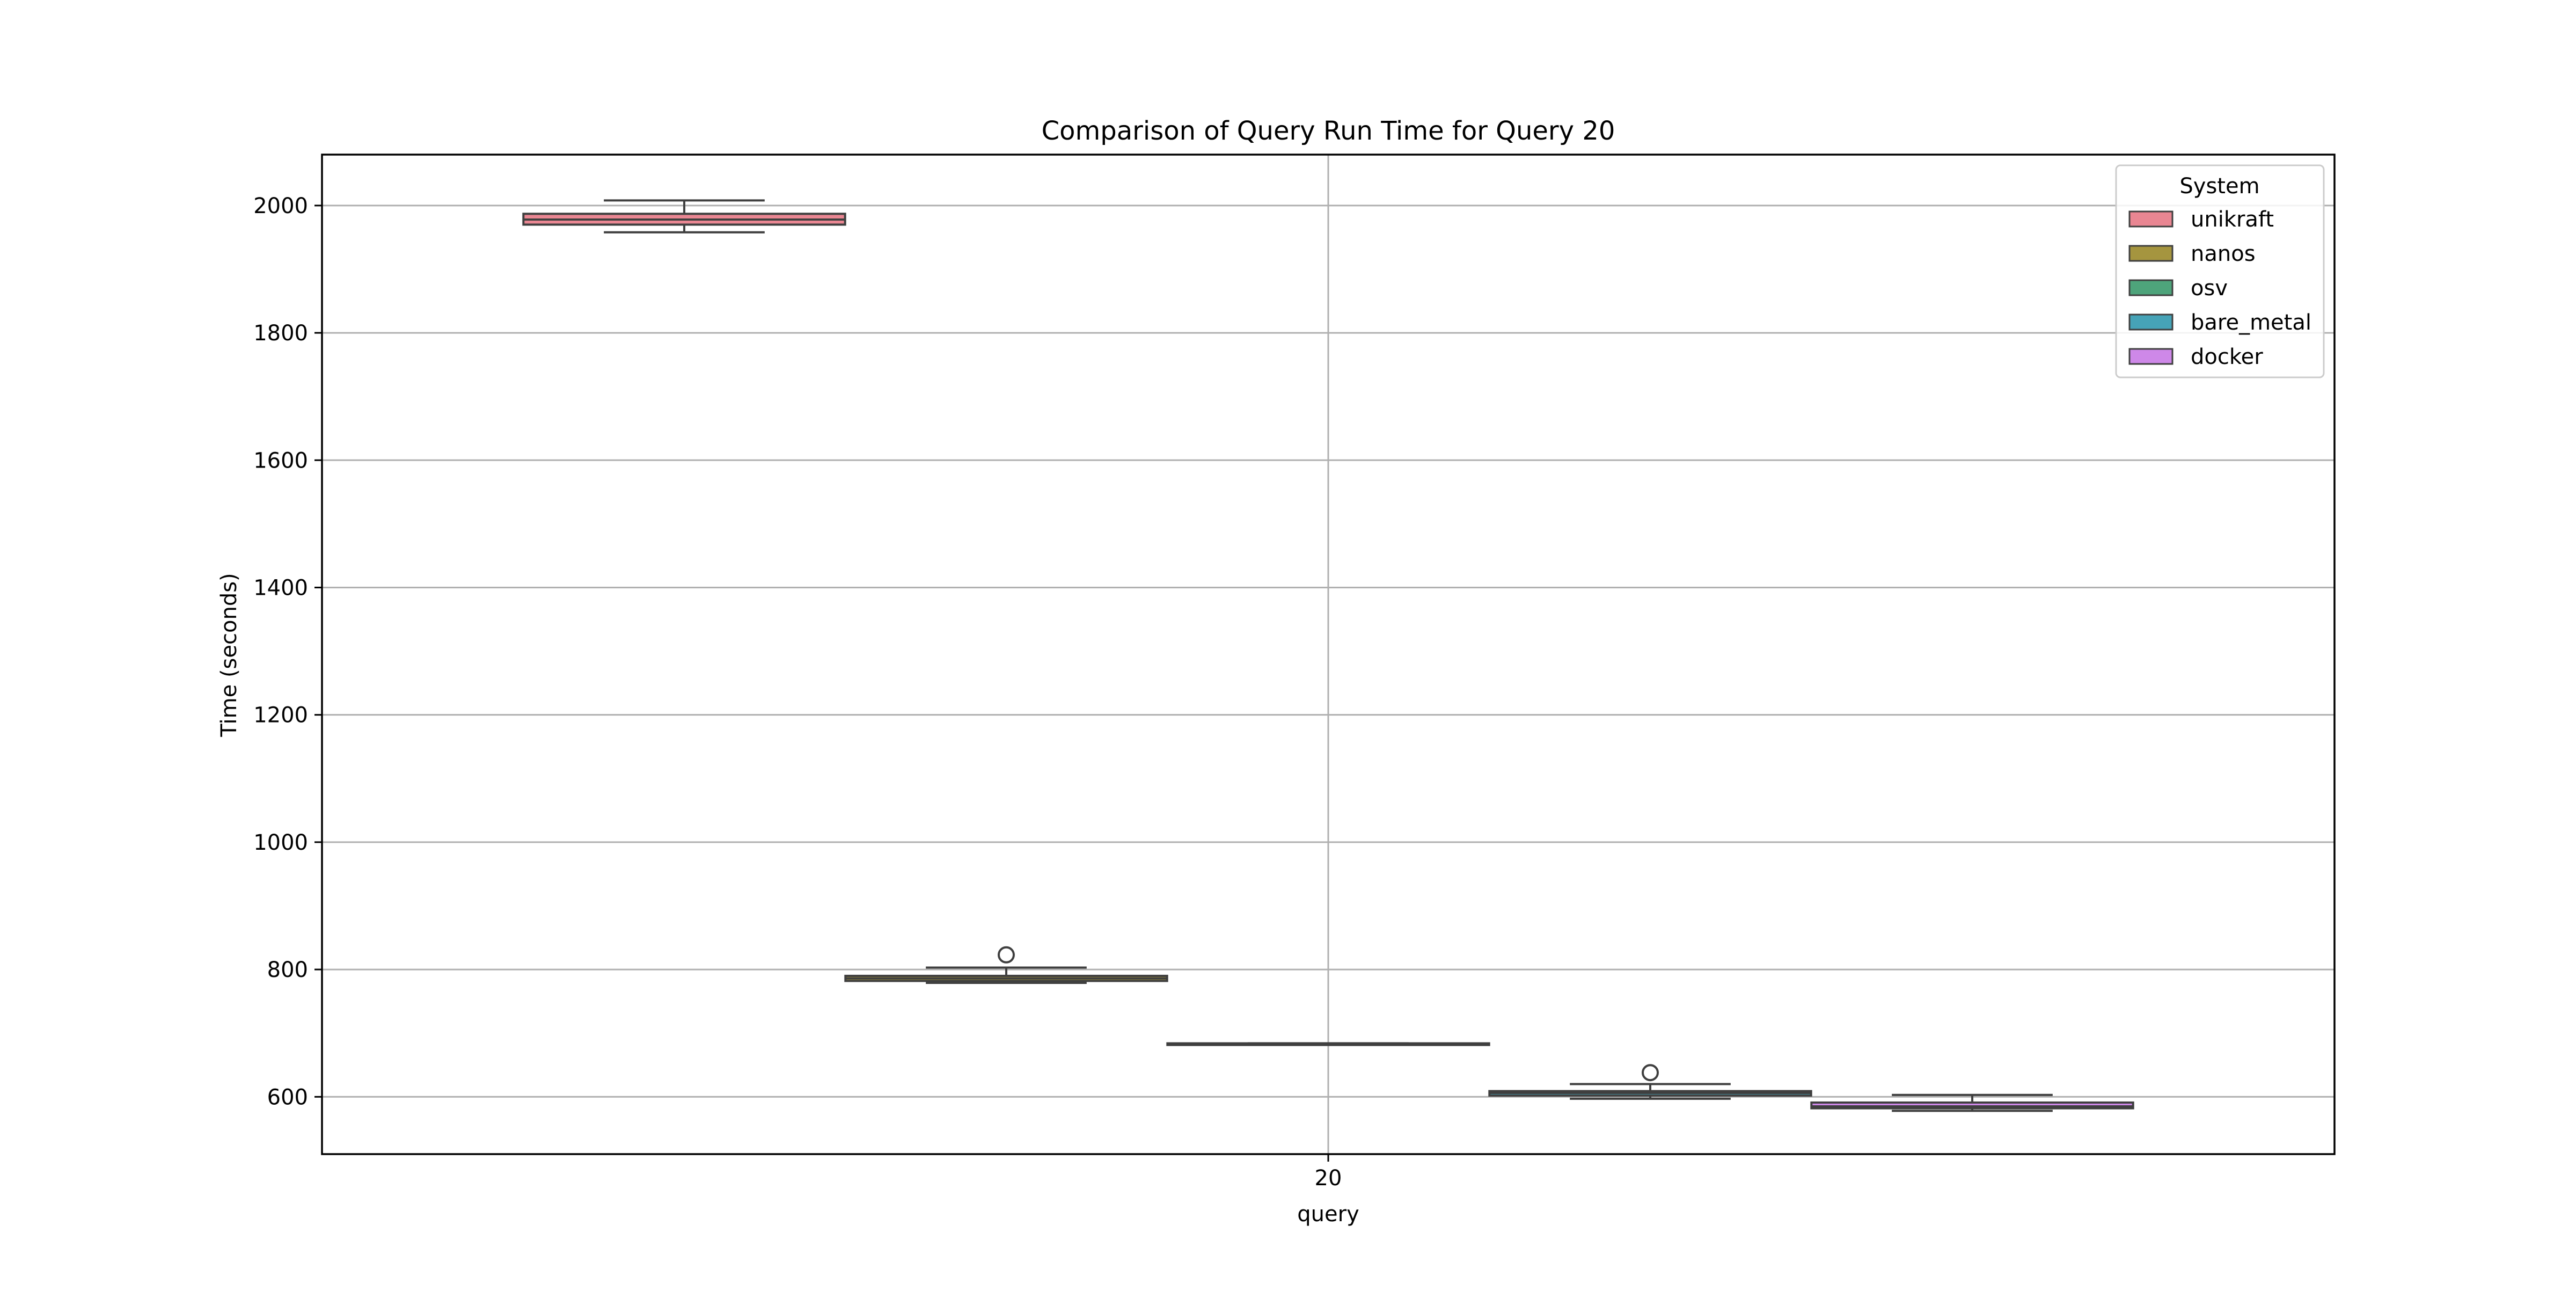 The height and width of the screenshot is (1291, 2576). What do you see at coordinates (280, 460) in the screenshot?
I see `y-tick-label: 1600` at bounding box center [280, 460].